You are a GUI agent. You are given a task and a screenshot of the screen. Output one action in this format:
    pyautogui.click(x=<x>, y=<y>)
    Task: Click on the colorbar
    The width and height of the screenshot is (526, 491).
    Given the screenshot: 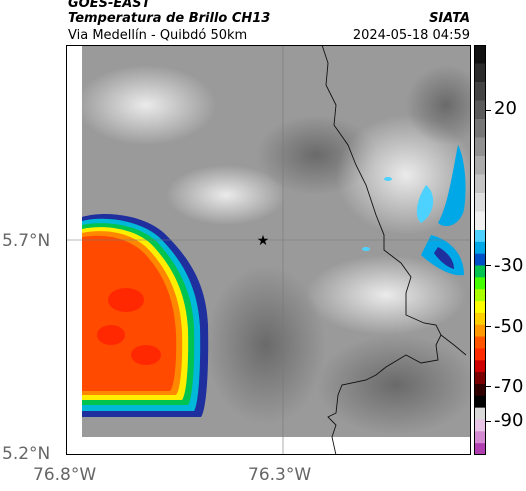 What is the action you would take?
    pyautogui.click(x=480, y=250)
    